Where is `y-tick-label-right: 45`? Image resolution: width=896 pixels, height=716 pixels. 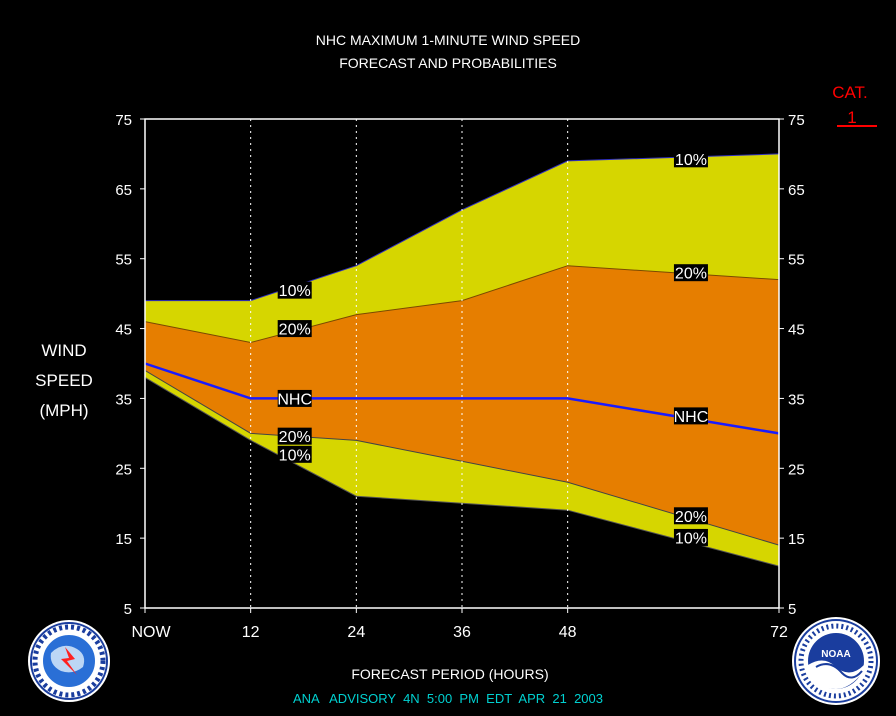 y-tick-label-right: 45 is located at coordinates (796, 330).